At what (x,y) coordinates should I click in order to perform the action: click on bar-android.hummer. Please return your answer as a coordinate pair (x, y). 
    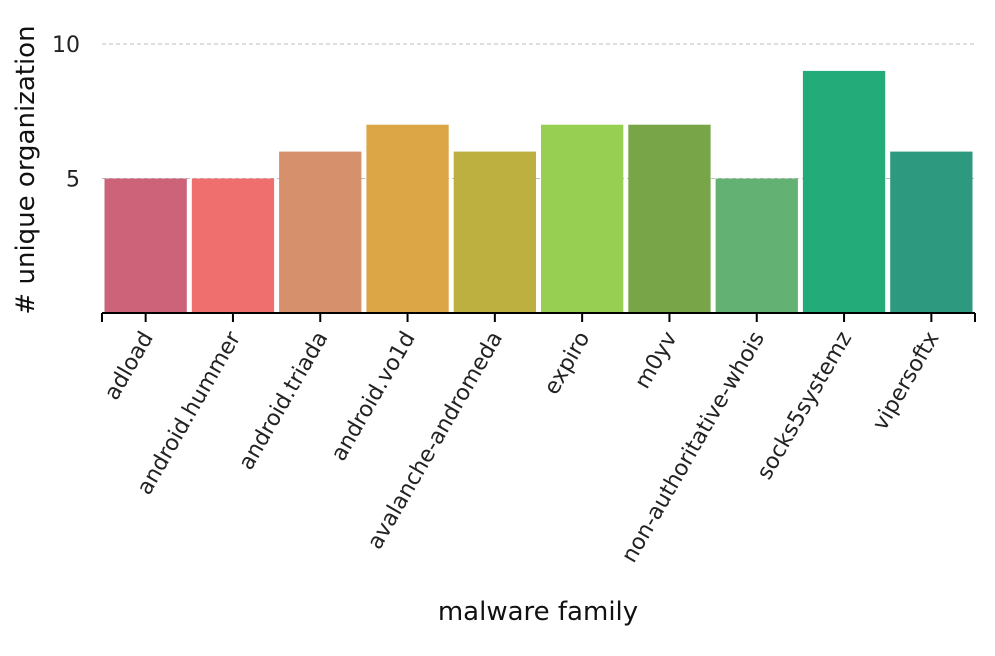
    Looking at the image, I should click on (233, 245).